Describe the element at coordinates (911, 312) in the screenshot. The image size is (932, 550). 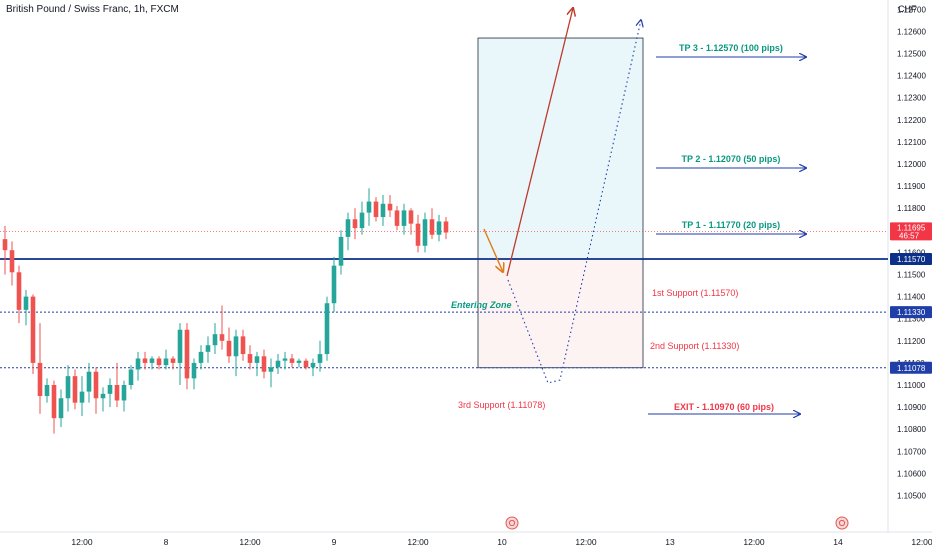
I see `level-price-value: 1.11330` at that location.